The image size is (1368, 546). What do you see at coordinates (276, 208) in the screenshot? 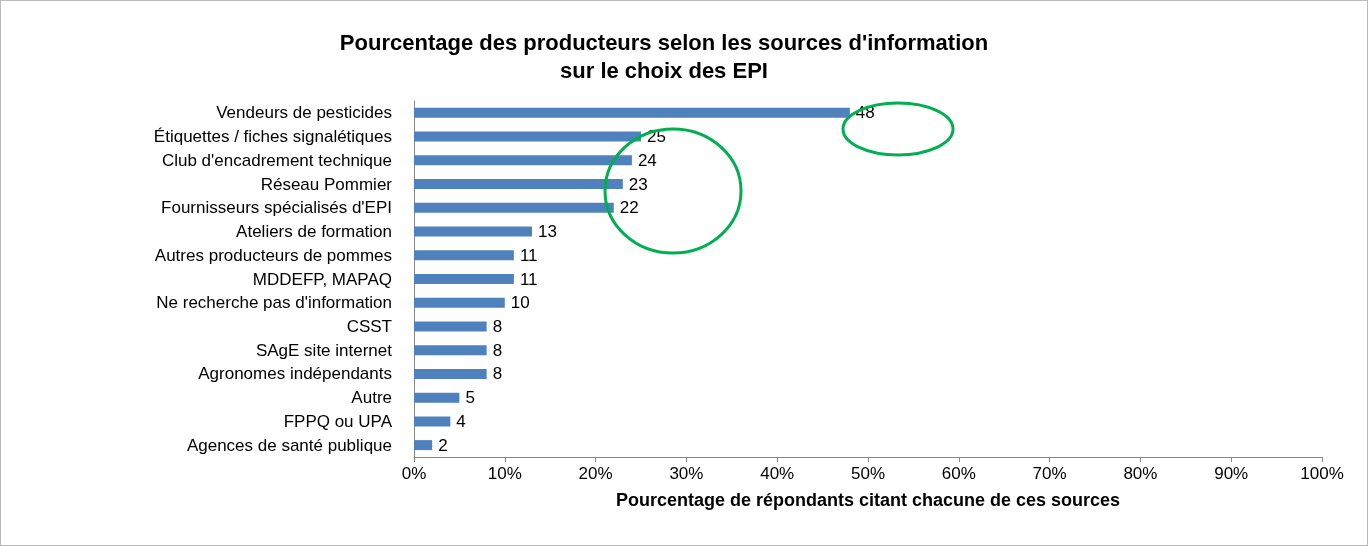
I see `y-tick-label: Fournisseurs spécialisés d'EPI` at bounding box center [276, 208].